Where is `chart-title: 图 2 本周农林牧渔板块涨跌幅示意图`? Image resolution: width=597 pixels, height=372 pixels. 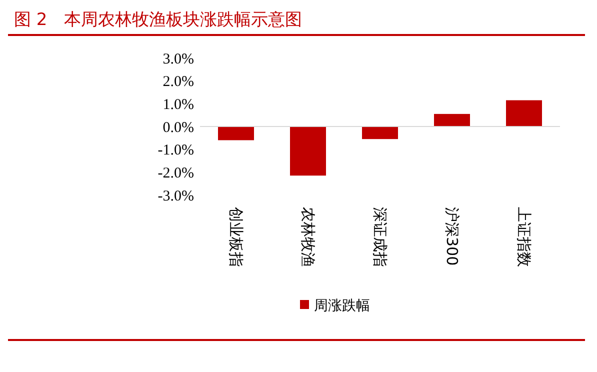 chart-title: 图 2 本周农林牧渔板块涨跌幅示意图 is located at coordinates (158, 20).